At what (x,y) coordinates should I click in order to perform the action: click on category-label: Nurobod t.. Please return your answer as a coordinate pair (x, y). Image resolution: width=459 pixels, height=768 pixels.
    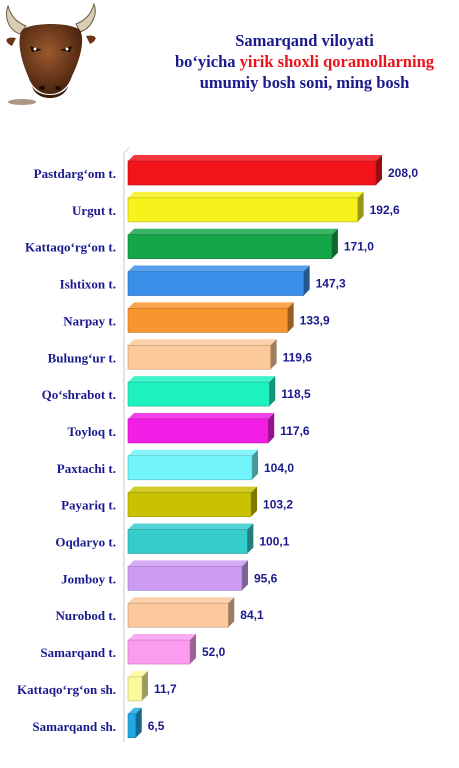
    Looking at the image, I should click on (86, 615).